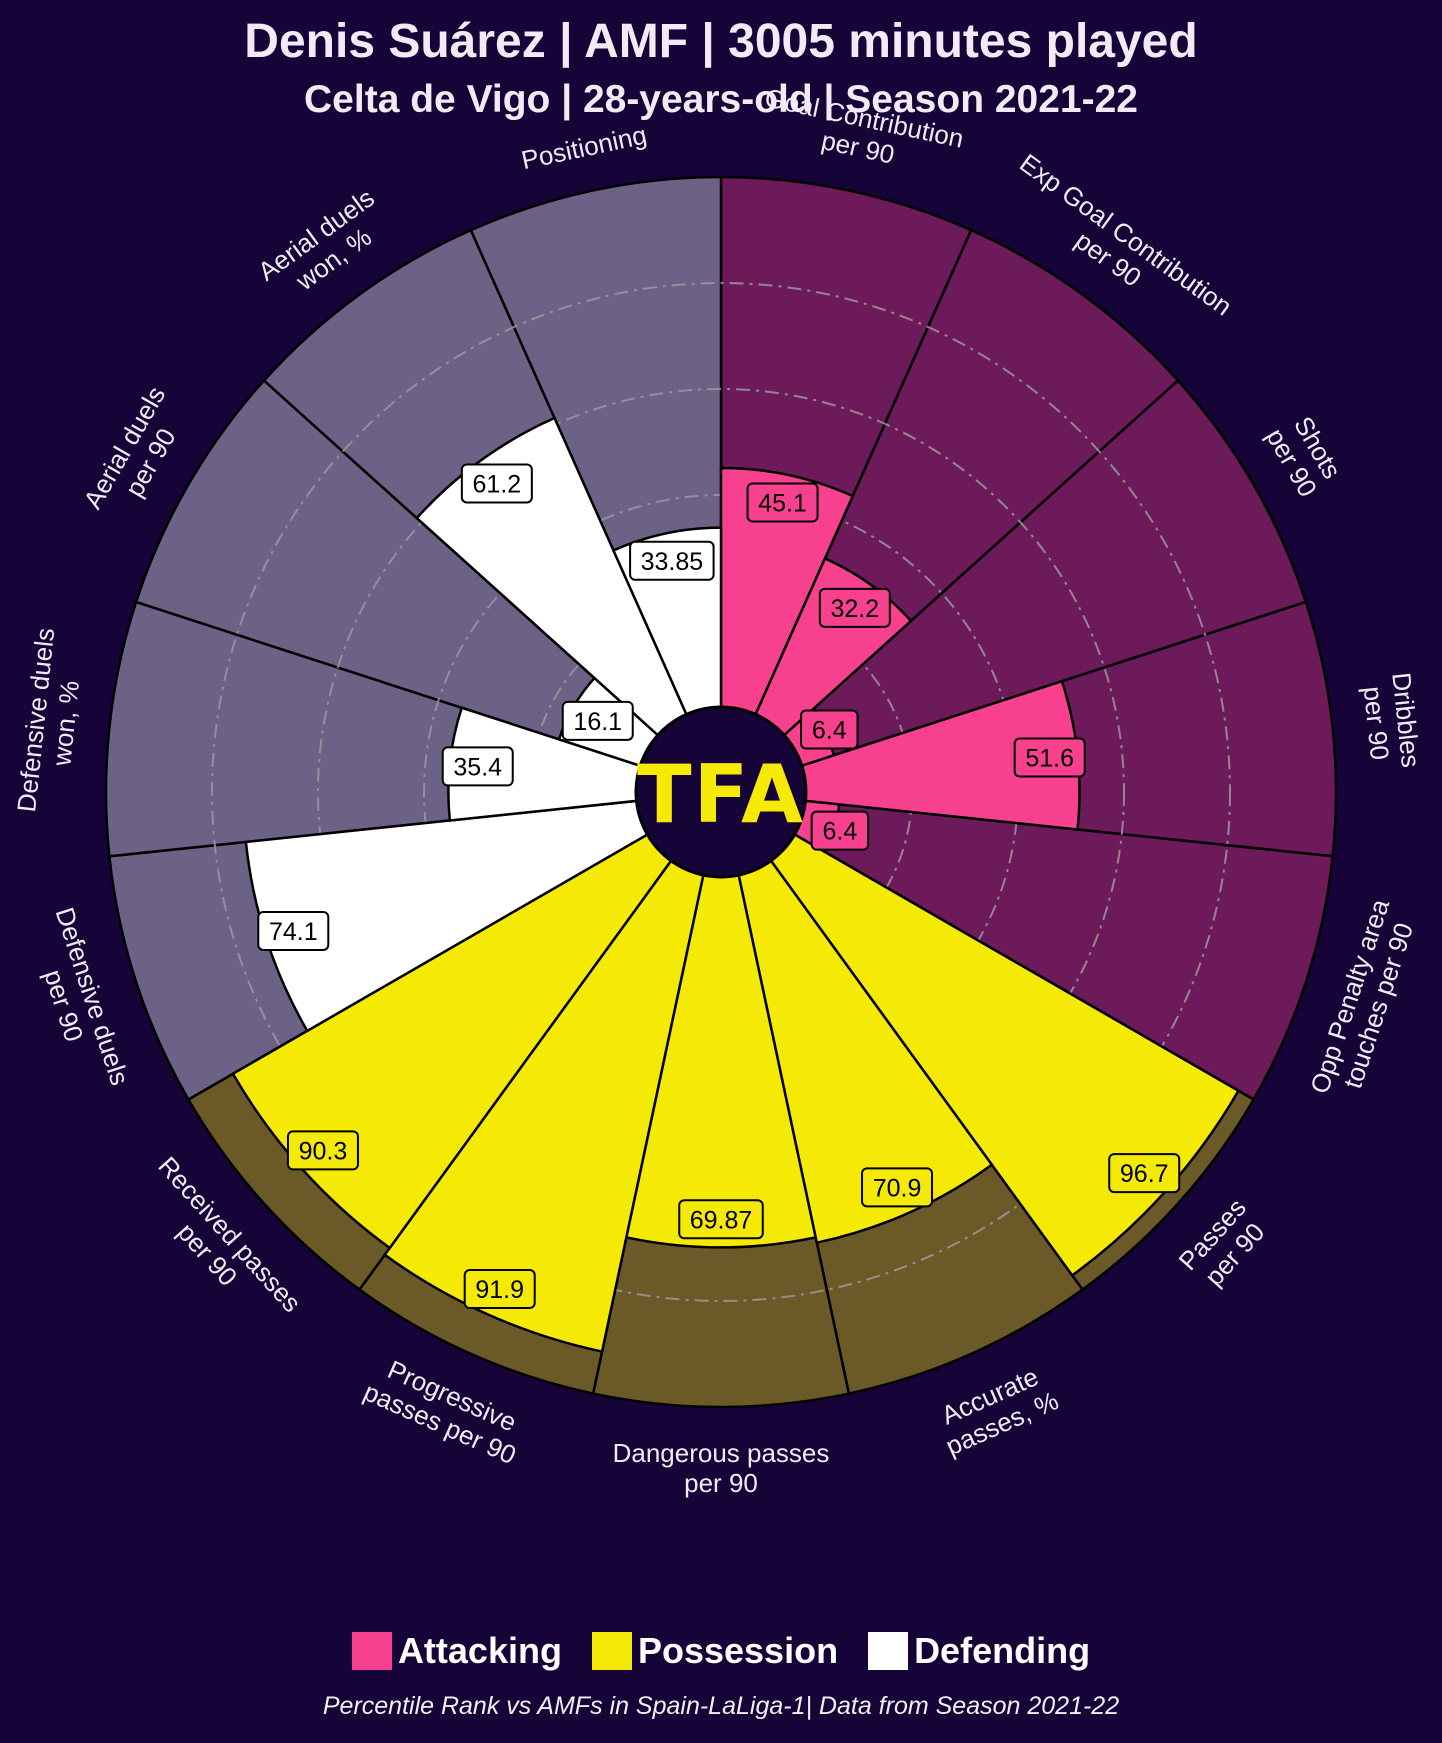  What do you see at coordinates (611, 1651) in the screenshot?
I see `legend-swatch-possession` at bounding box center [611, 1651].